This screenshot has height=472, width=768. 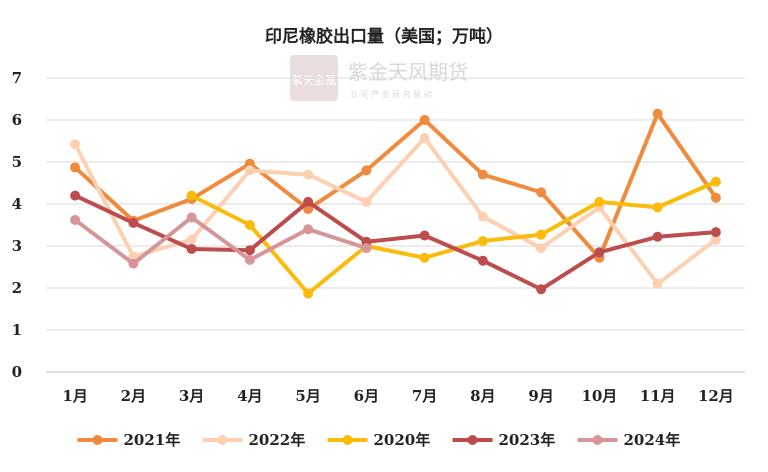 I want to click on legend-label: 2020年, so click(x=402, y=440).